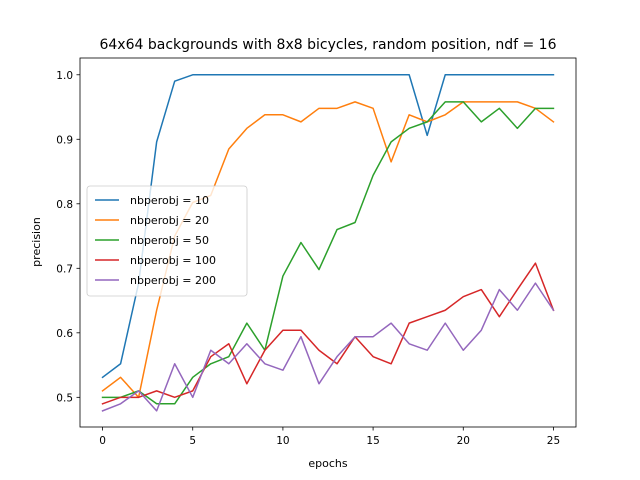 This screenshot has width=640, height=480. Describe the element at coordinates (64, 205) in the screenshot. I see `y-tick-label: 0.8` at that location.